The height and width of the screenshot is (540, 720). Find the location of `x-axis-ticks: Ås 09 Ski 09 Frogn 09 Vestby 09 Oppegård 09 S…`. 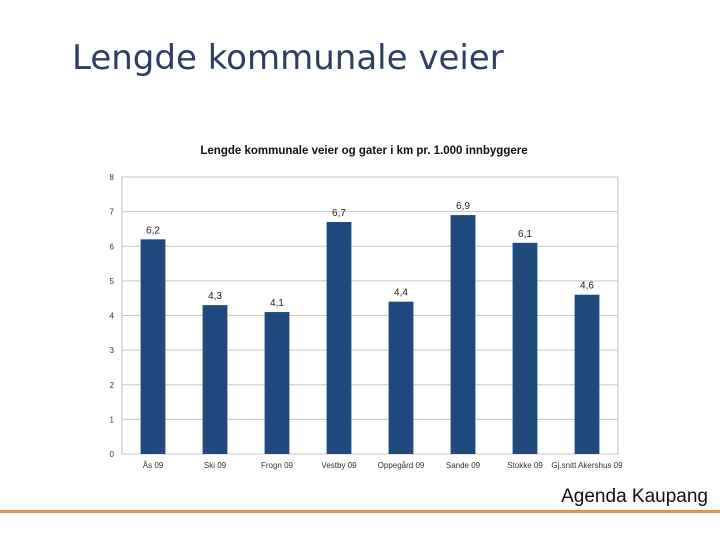

x-axis-ticks: Ås 09 Ski 09 Frogn 09 Vestby 09 Oppegård 09 S… is located at coordinates (383, 465).